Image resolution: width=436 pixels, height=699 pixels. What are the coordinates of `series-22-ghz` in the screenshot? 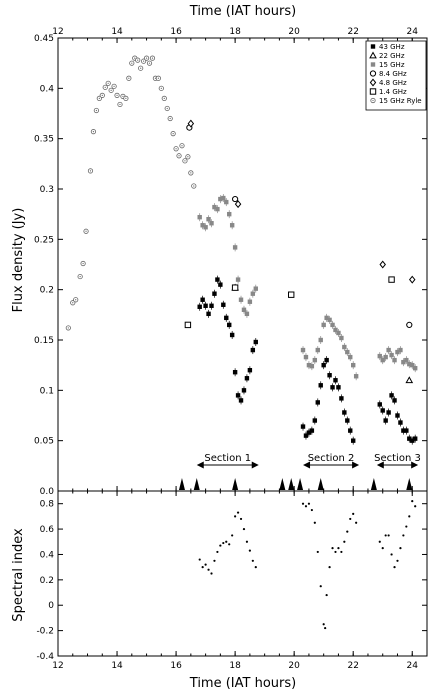 It's located at (322, 333).